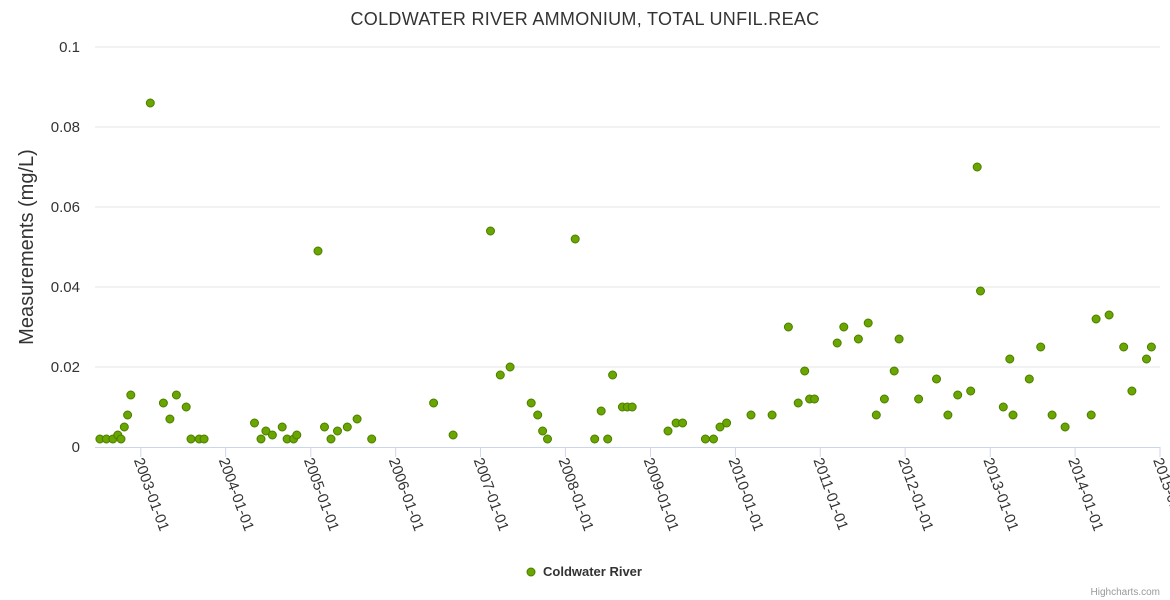 The height and width of the screenshot is (600, 1170). What do you see at coordinates (831, 494) in the screenshot?
I see `x-tick-label: 2011-01-01` at bounding box center [831, 494].